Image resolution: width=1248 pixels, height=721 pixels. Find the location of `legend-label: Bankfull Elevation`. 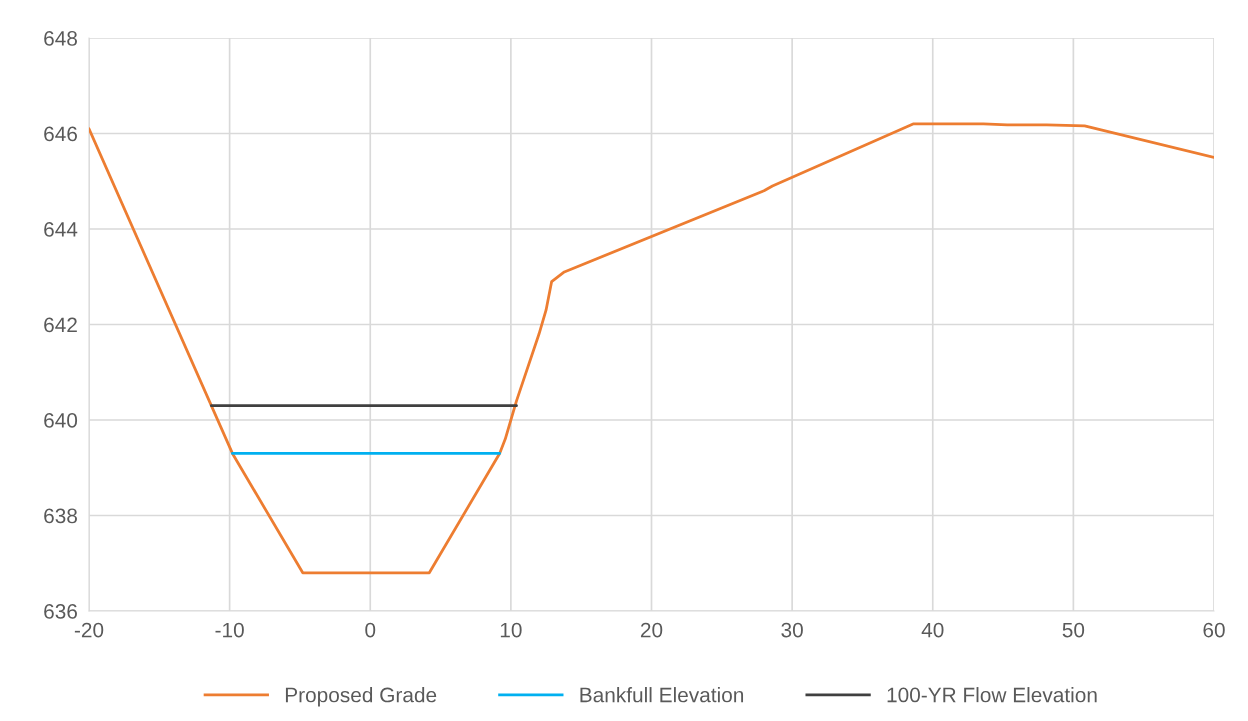

legend-label: Bankfull Elevation is located at coordinates (662, 695).